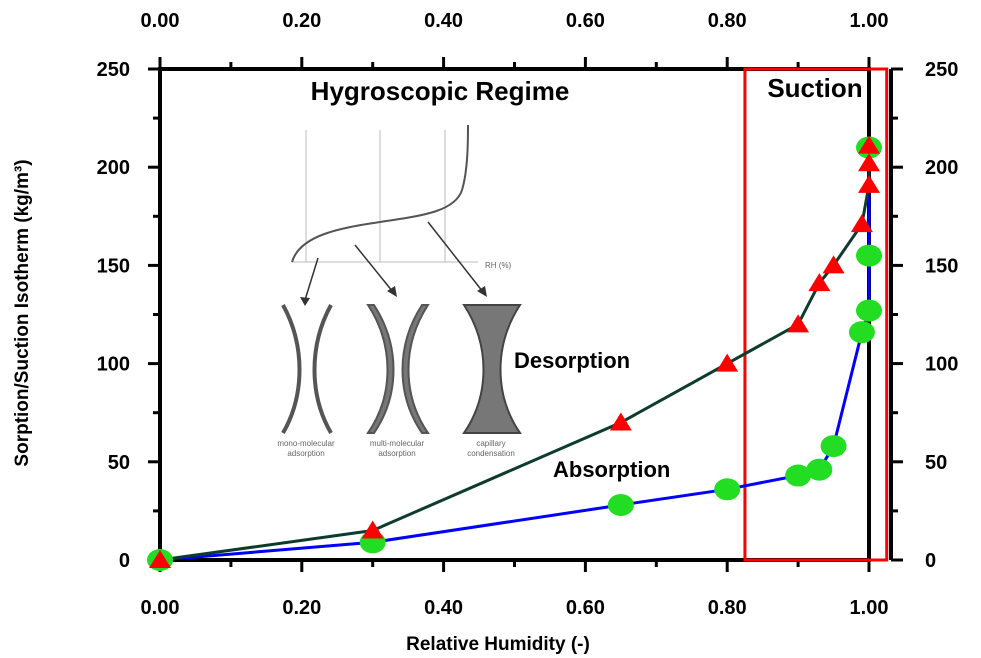 This screenshot has height=658, width=981. I want to click on y-right-tick-label: 250, so click(941, 70).